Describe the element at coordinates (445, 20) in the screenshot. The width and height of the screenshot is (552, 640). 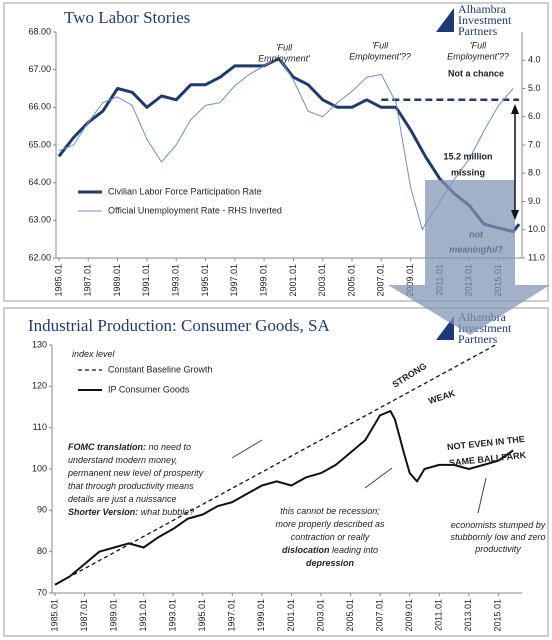
I see `logo-mark` at that location.